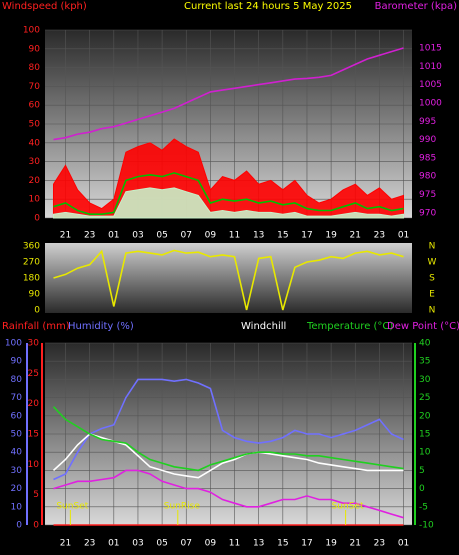  I want to click on y2-tick-label: 15, so click(424, 435).